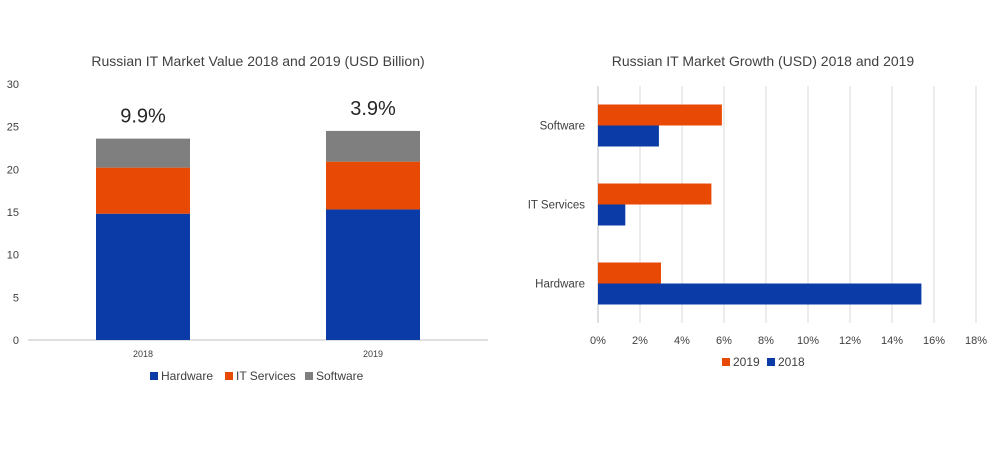 Image resolution: width=1000 pixels, height=451 pixels. I want to click on y-tick-label: 15, so click(13, 213).